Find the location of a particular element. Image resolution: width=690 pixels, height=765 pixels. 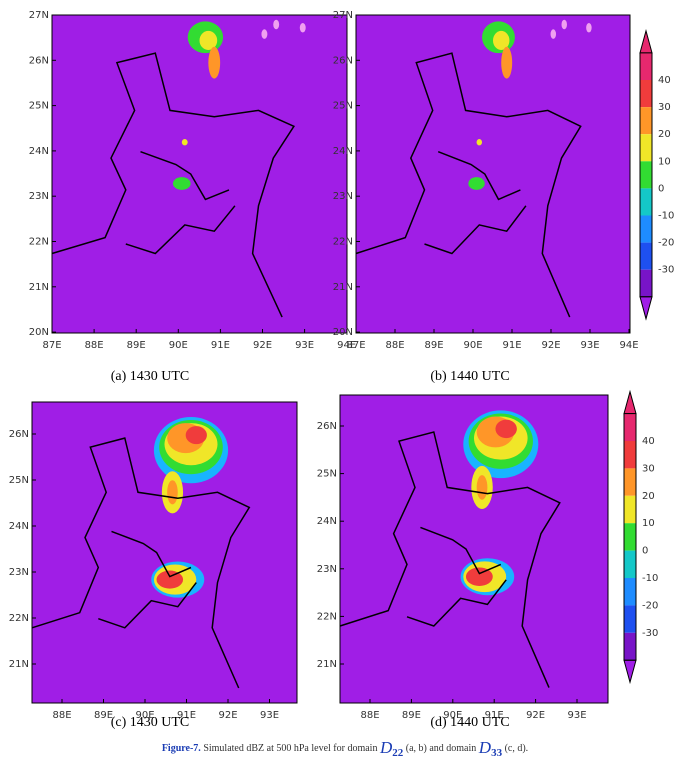

colorbar-label: -30 is located at coordinates (666, 270).